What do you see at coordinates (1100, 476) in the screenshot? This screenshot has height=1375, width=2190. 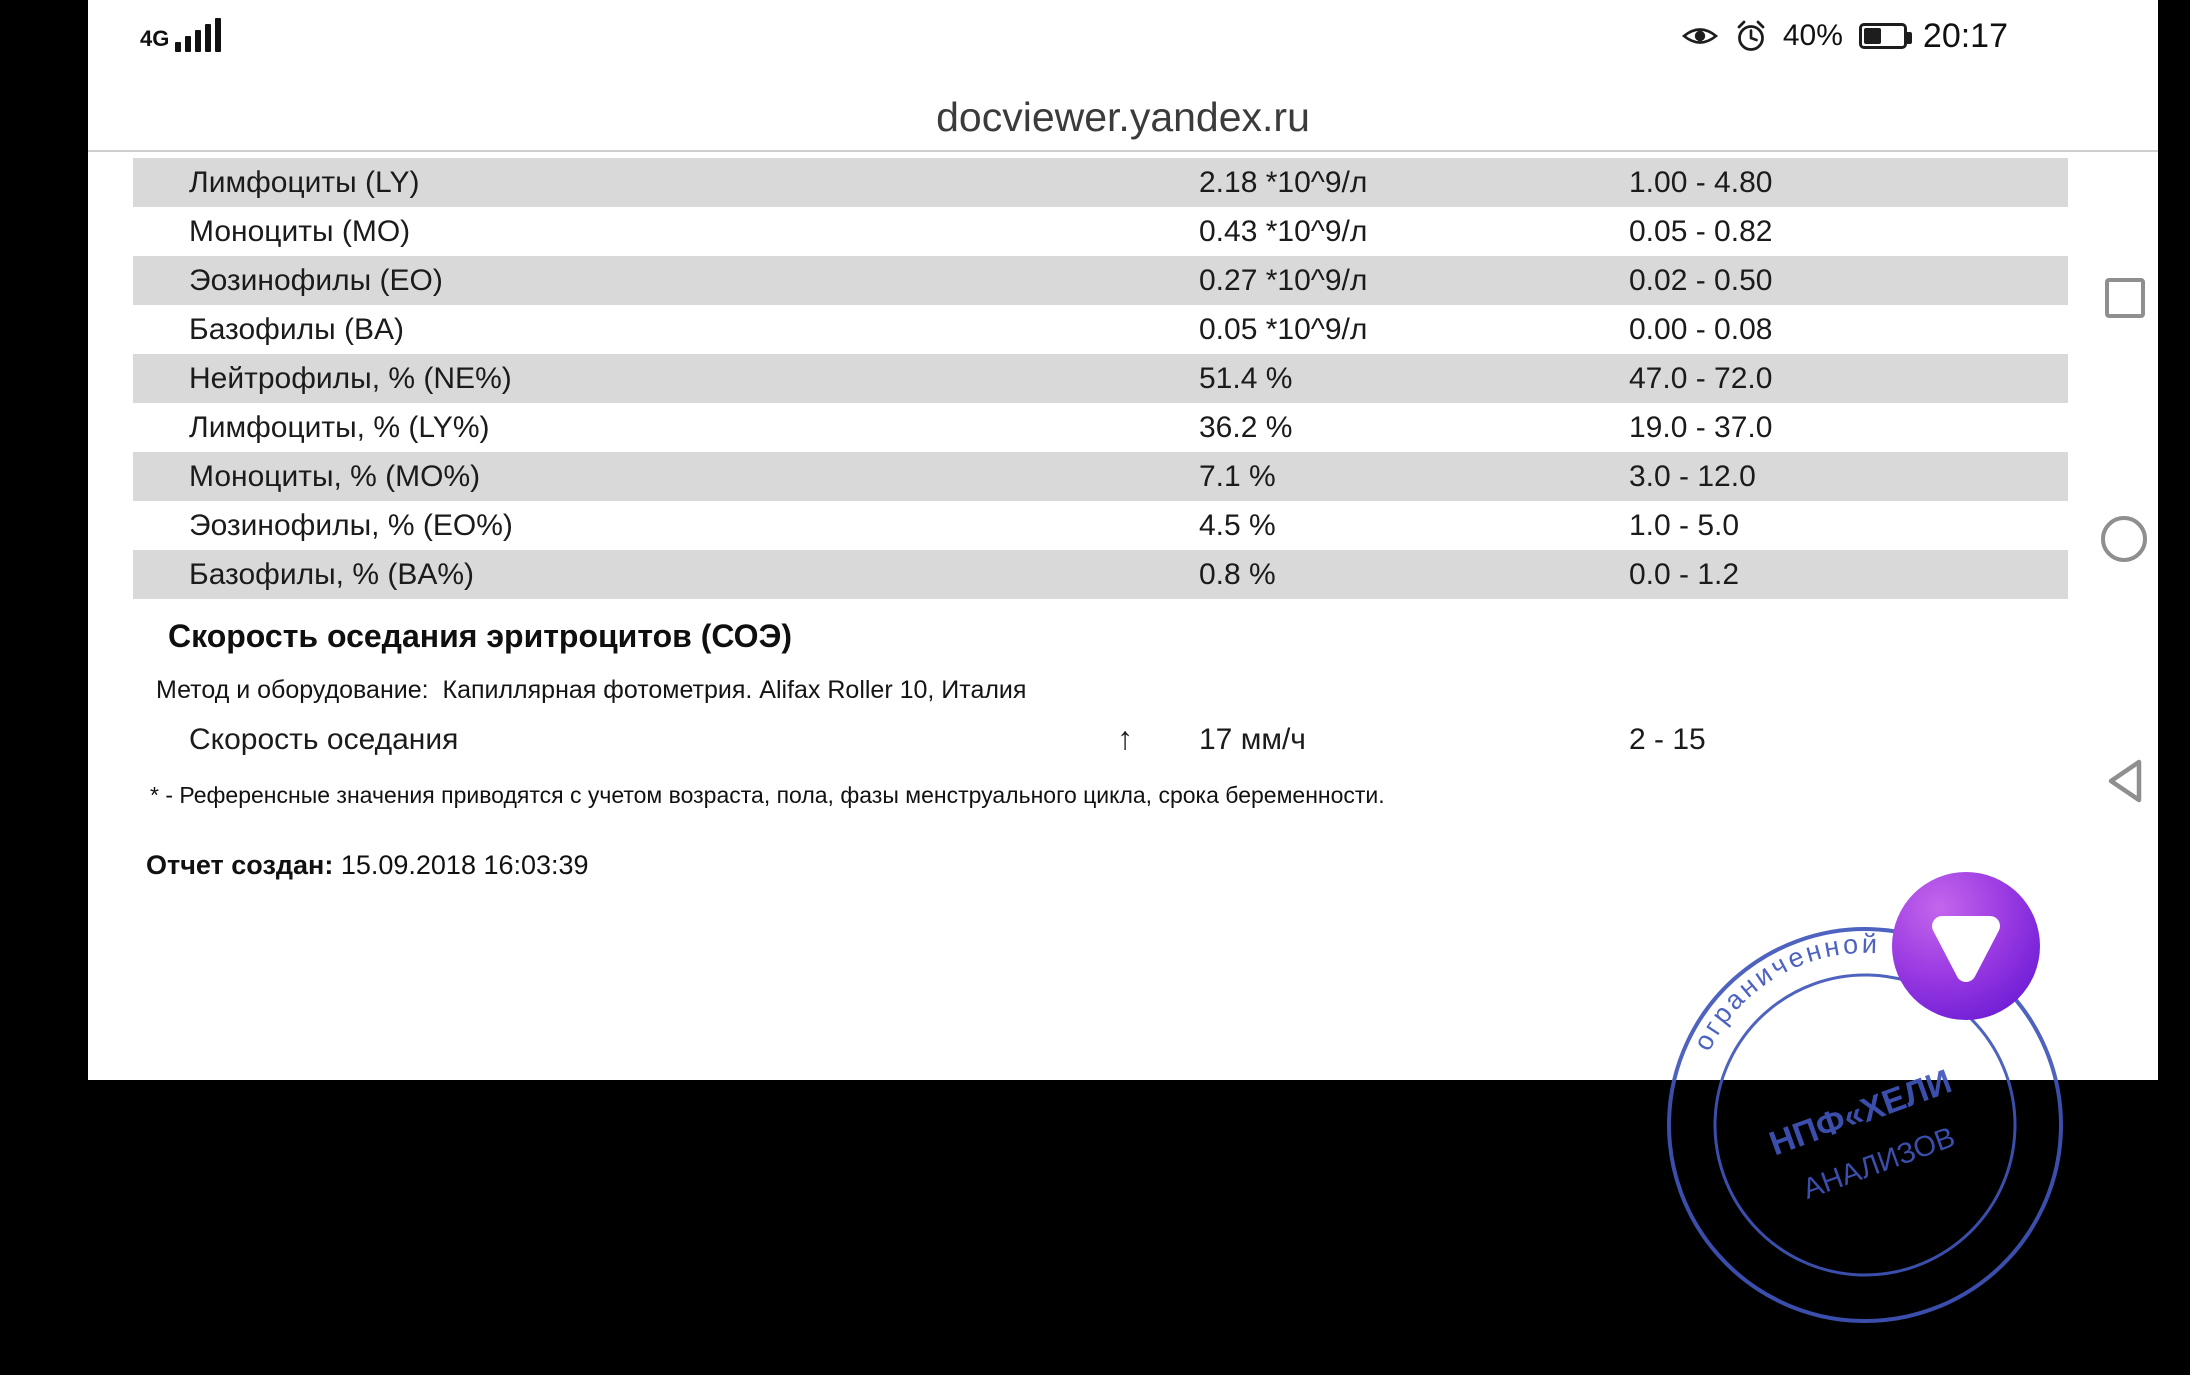 I see `table-row: Моноциты, % (MO%) 7.1 % 3.0 - 12.0` at bounding box center [1100, 476].